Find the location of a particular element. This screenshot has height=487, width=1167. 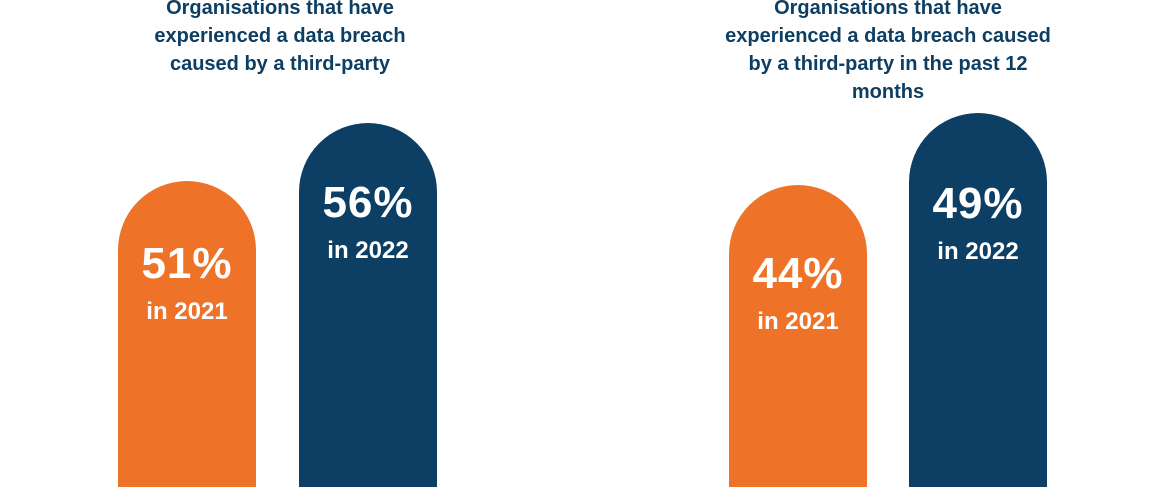

bar-value-label: 51% is located at coordinates (187, 263).